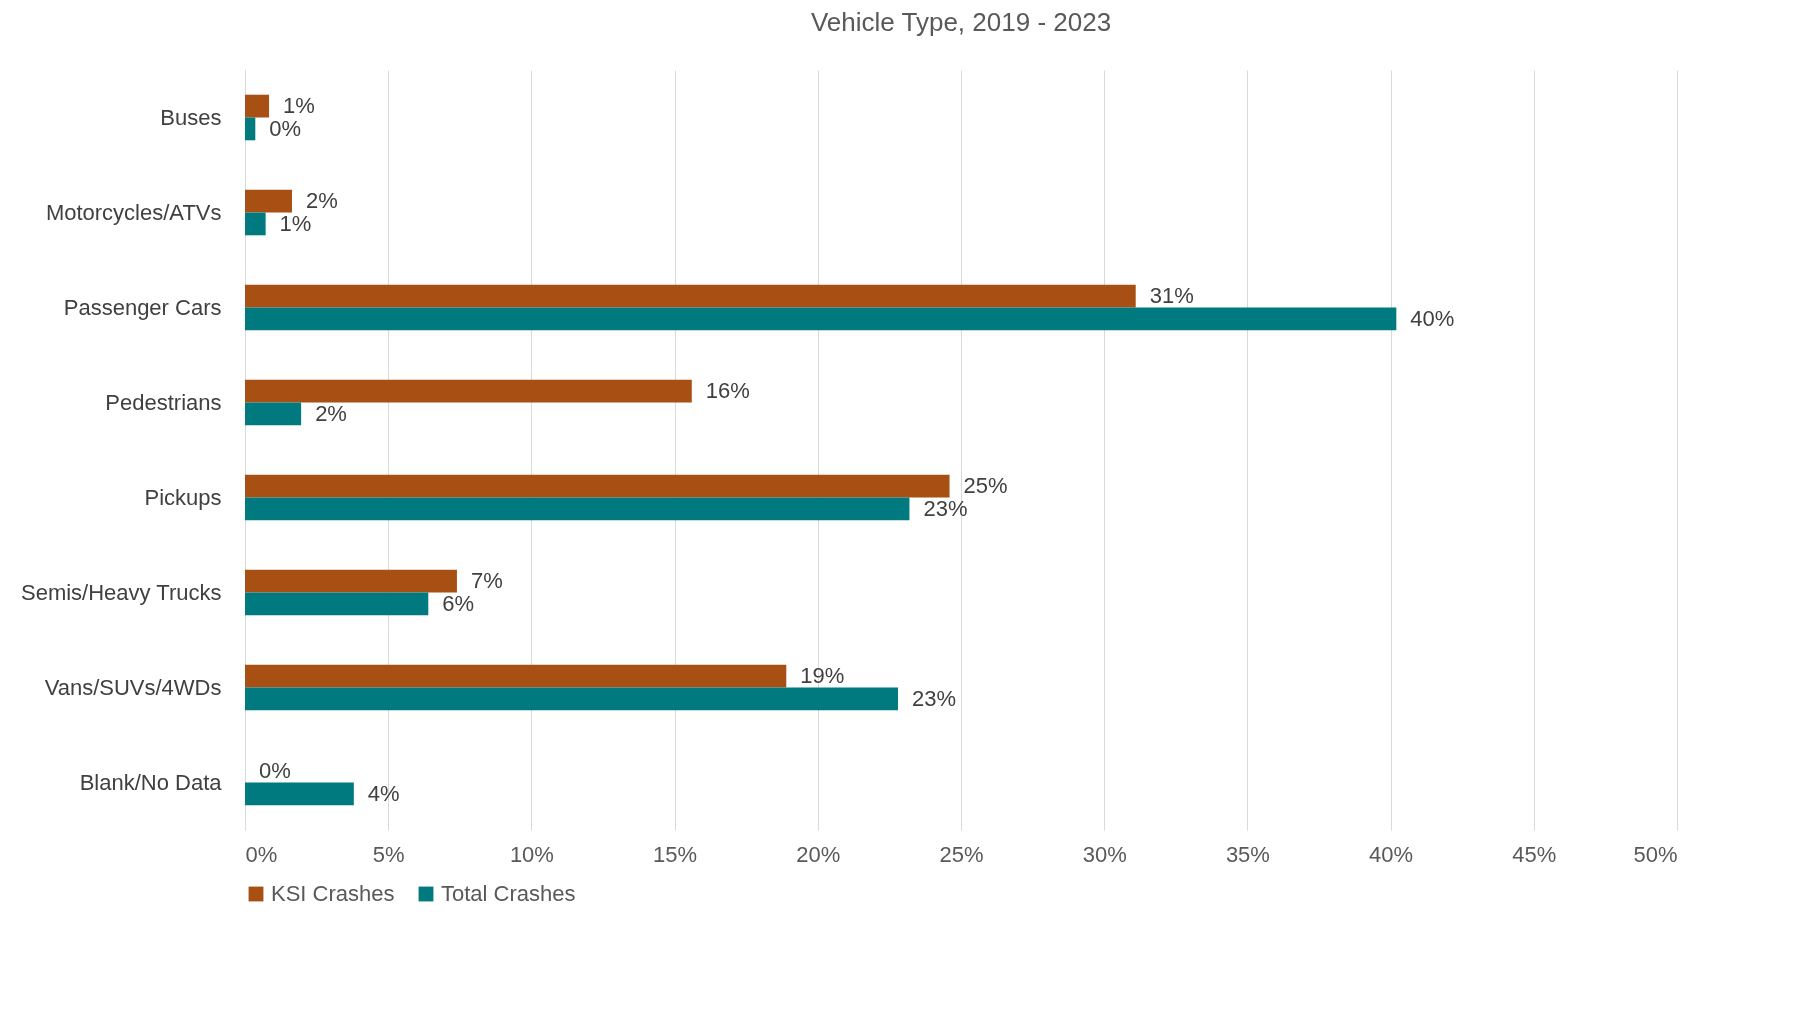 The height and width of the screenshot is (1011, 1800). I want to click on x-tick-label: 25%, so click(961, 854).